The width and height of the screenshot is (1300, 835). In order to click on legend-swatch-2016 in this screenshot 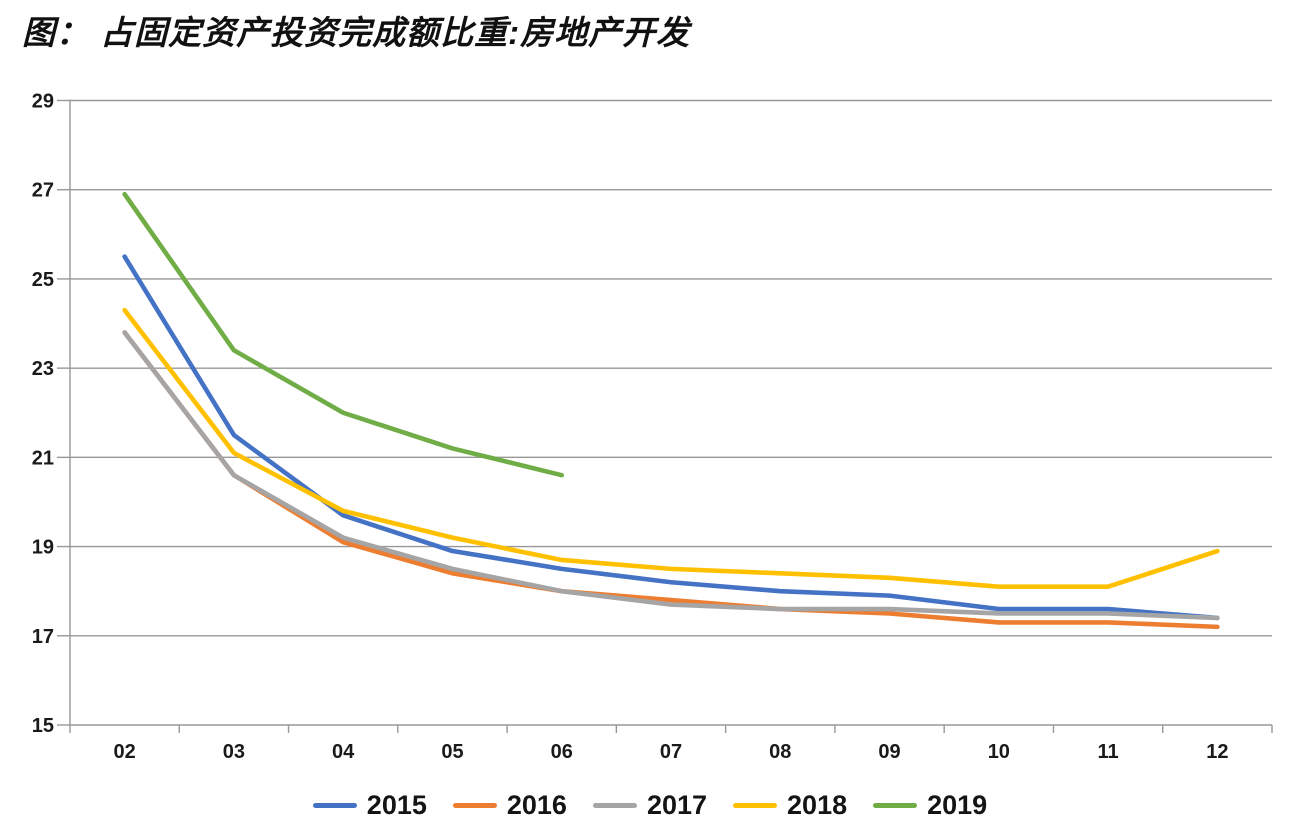, I will do `click(474, 805)`.